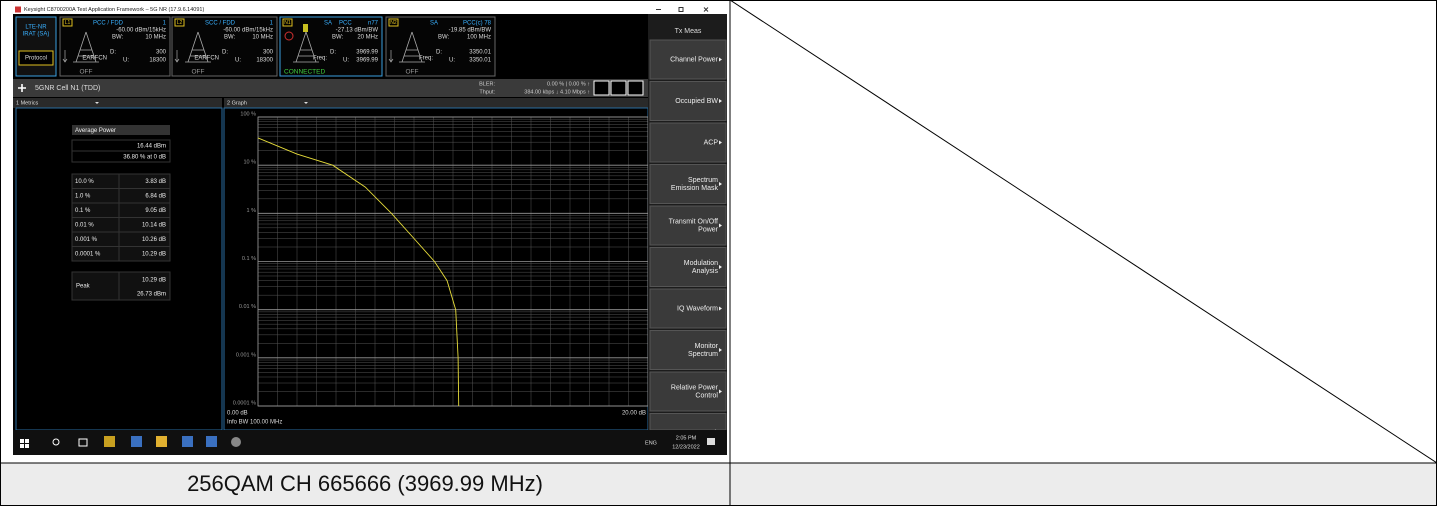 This screenshot has height=506, width=1437. What do you see at coordinates (56, 442) in the screenshot?
I see `search-icon` at bounding box center [56, 442].